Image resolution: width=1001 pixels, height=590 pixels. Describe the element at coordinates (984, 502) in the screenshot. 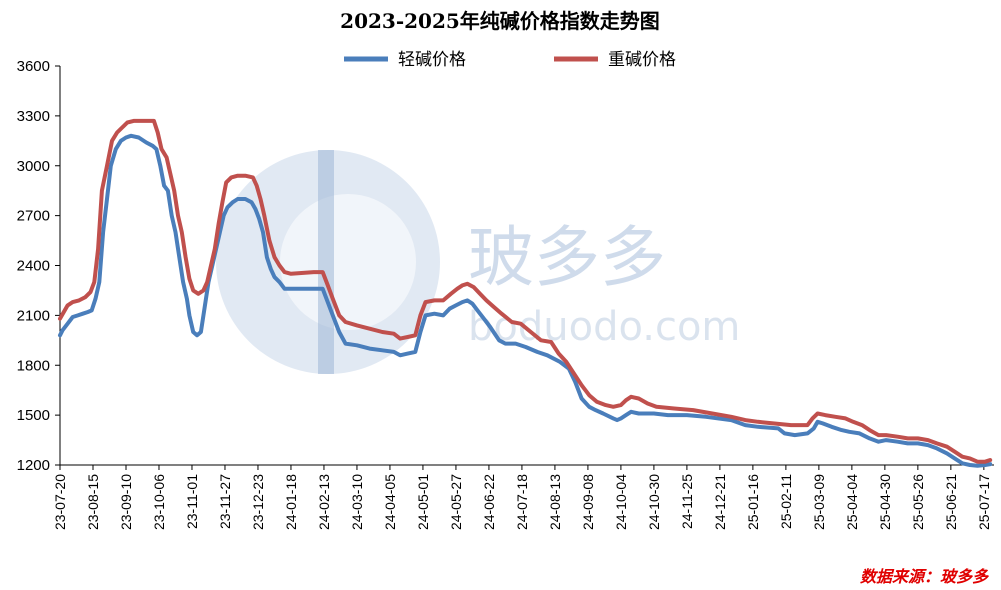

I see `x-tick-label: 25-07-17` at that location.